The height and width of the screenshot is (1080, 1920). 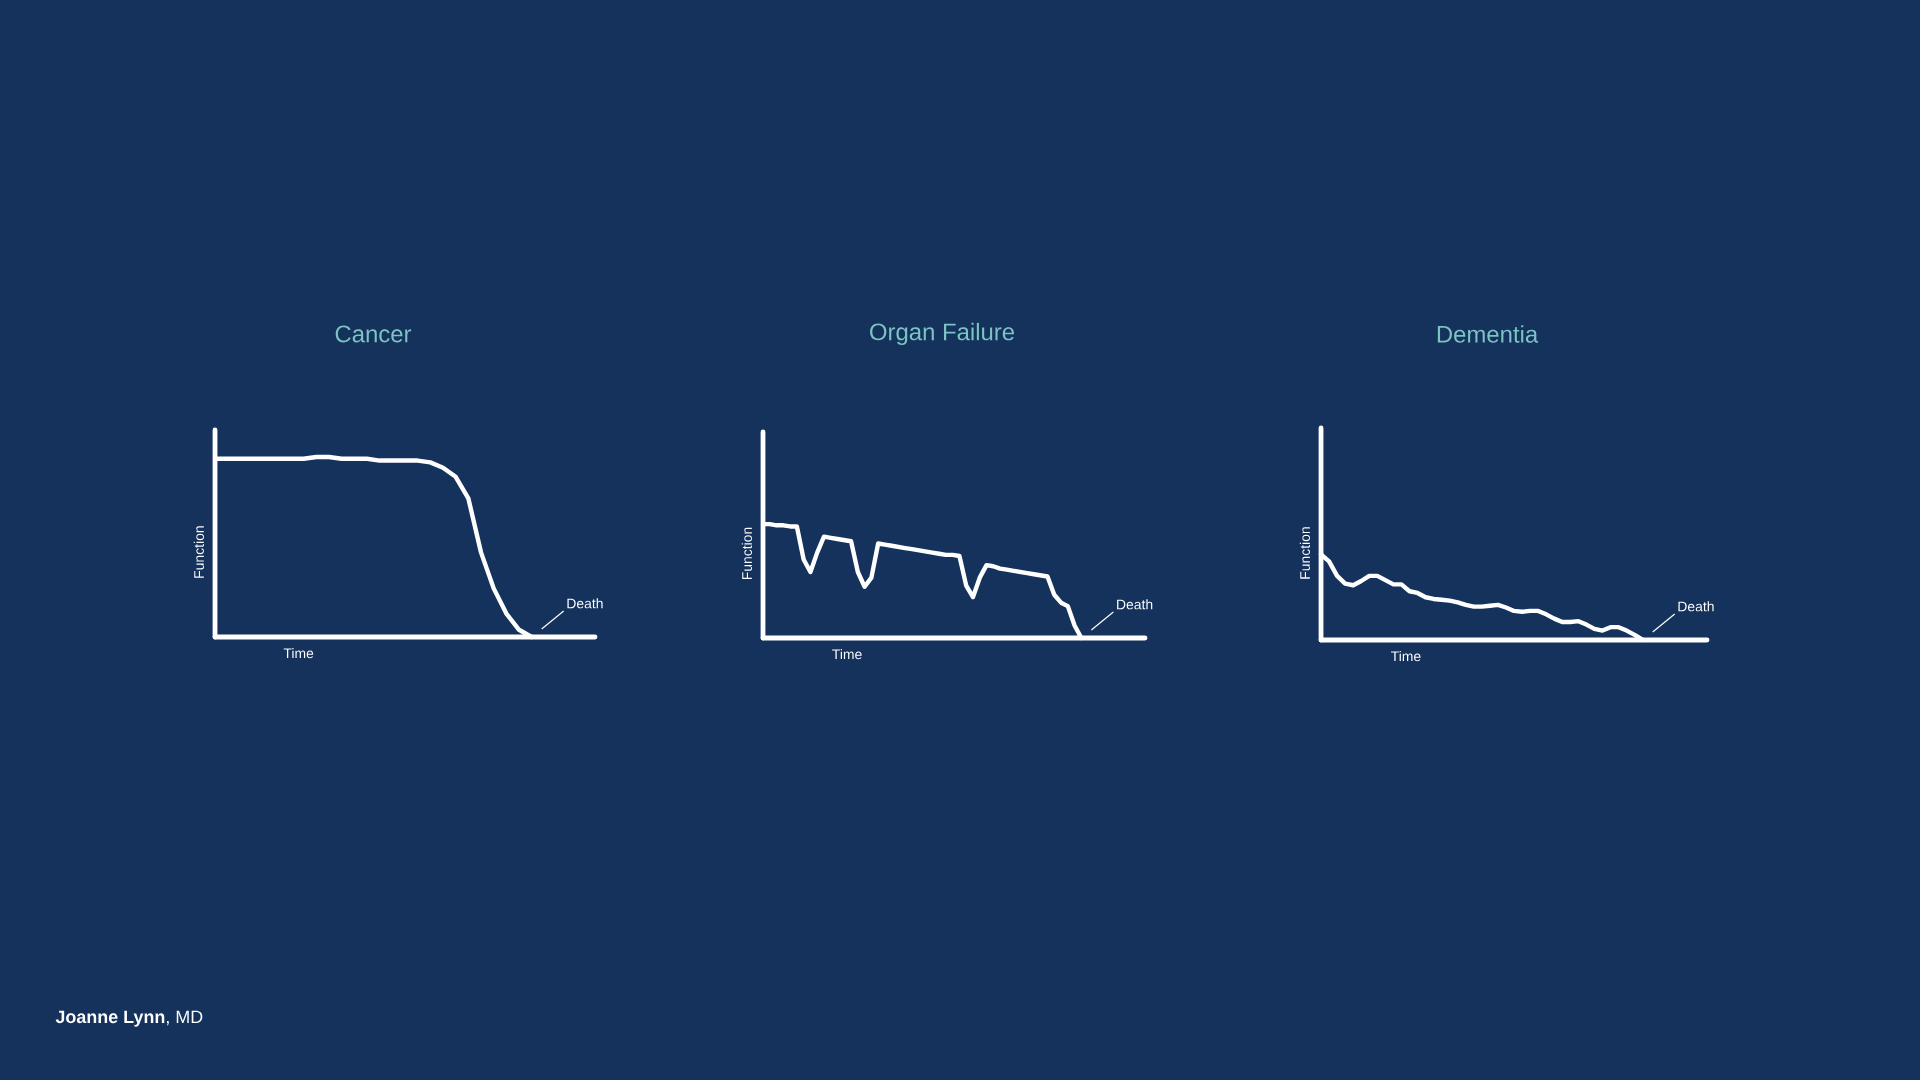 What do you see at coordinates (1488, 334) in the screenshot?
I see `chart-title: Dementia` at bounding box center [1488, 334].